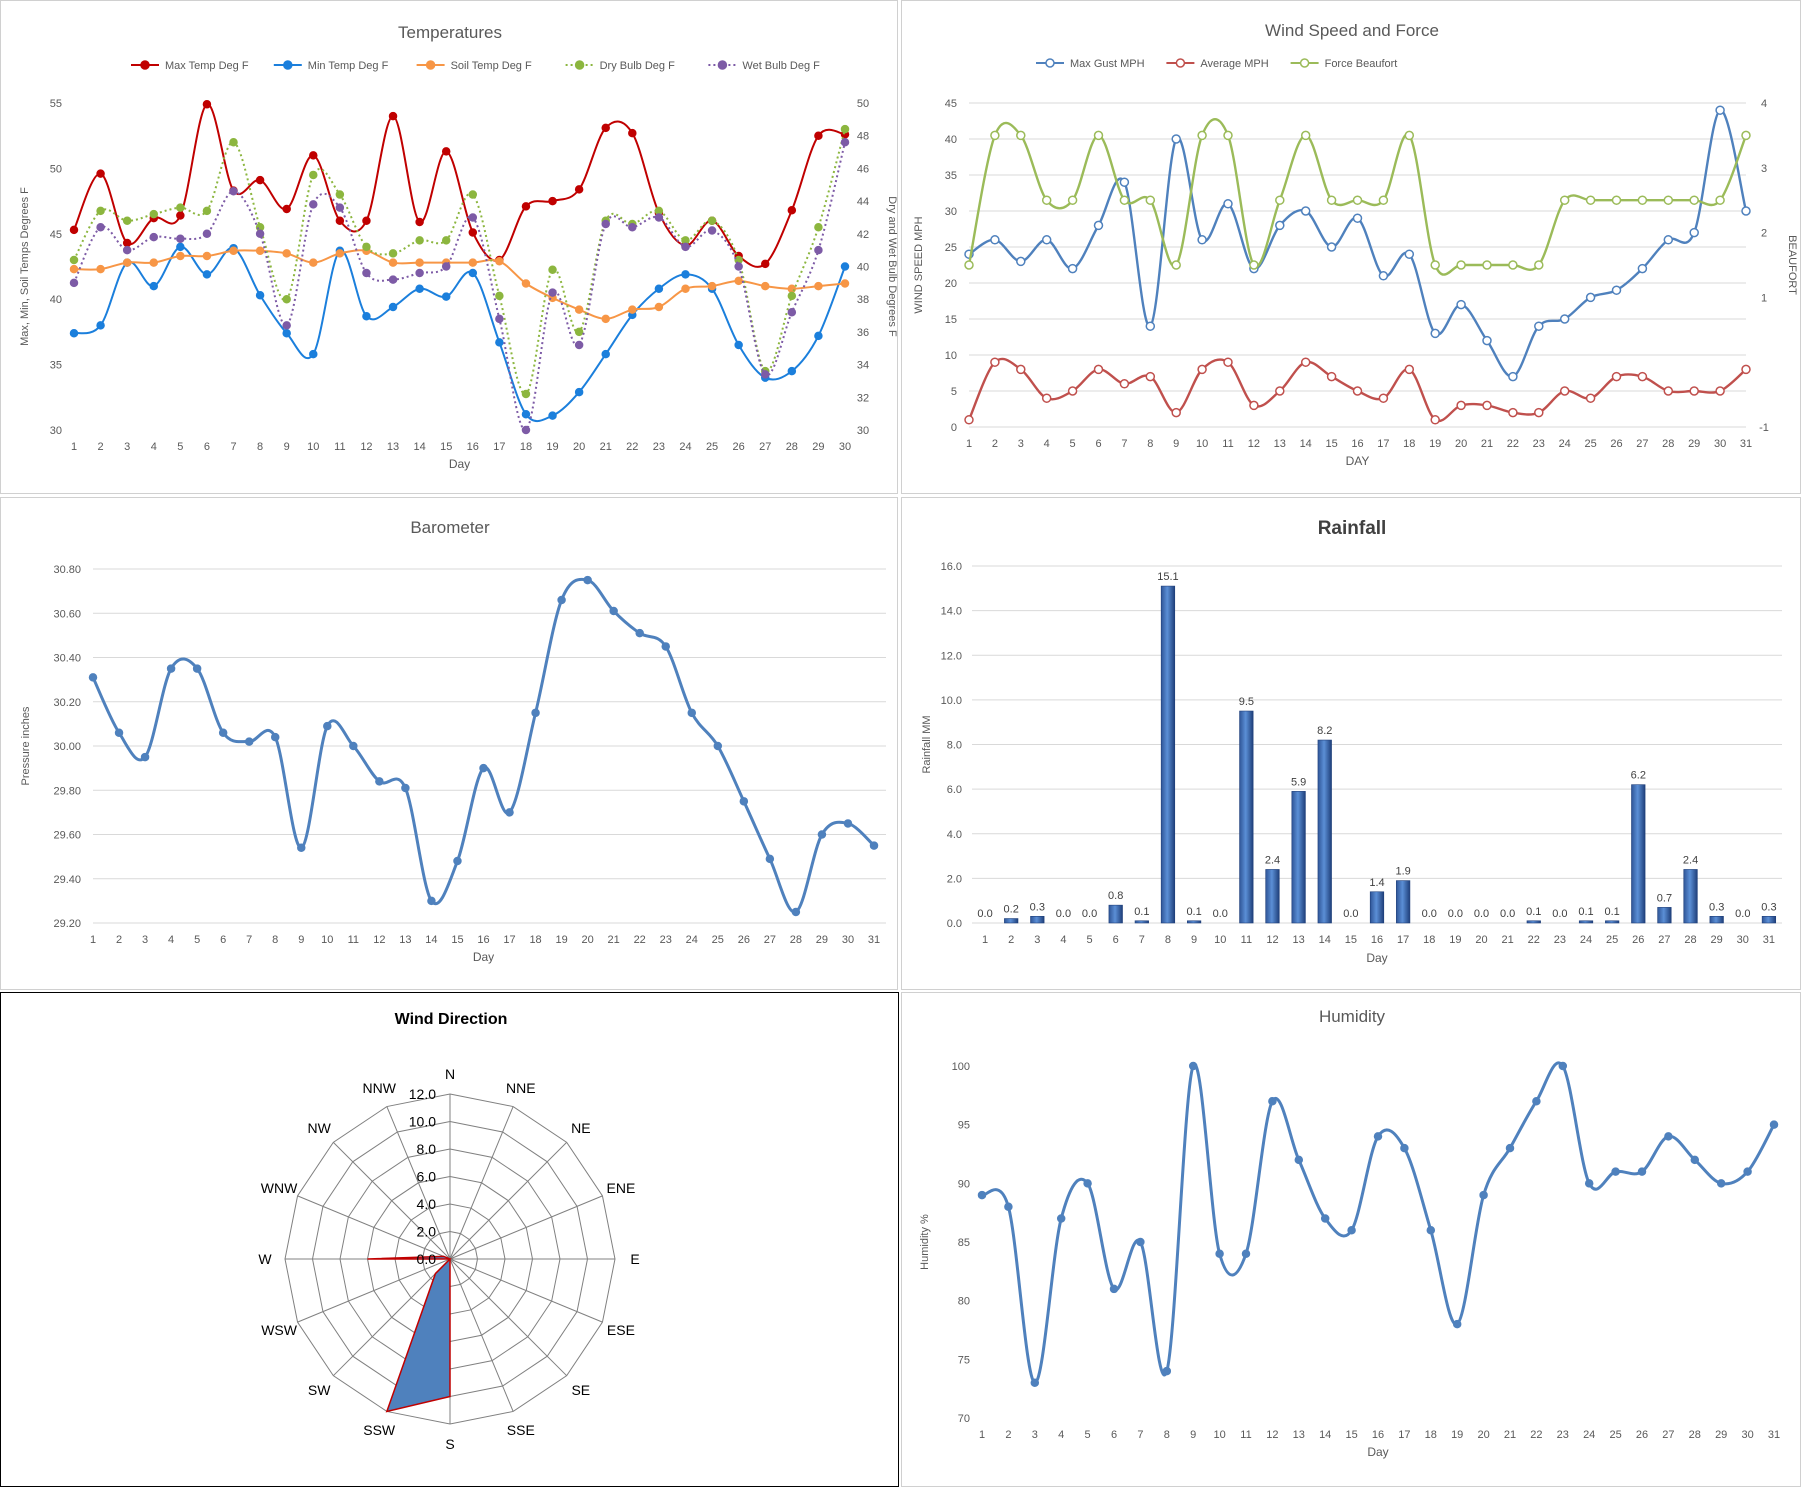  Describe the element at coordinates (67, 747) in the screenshot. I see `y-tick-label: 30.00` at that location.